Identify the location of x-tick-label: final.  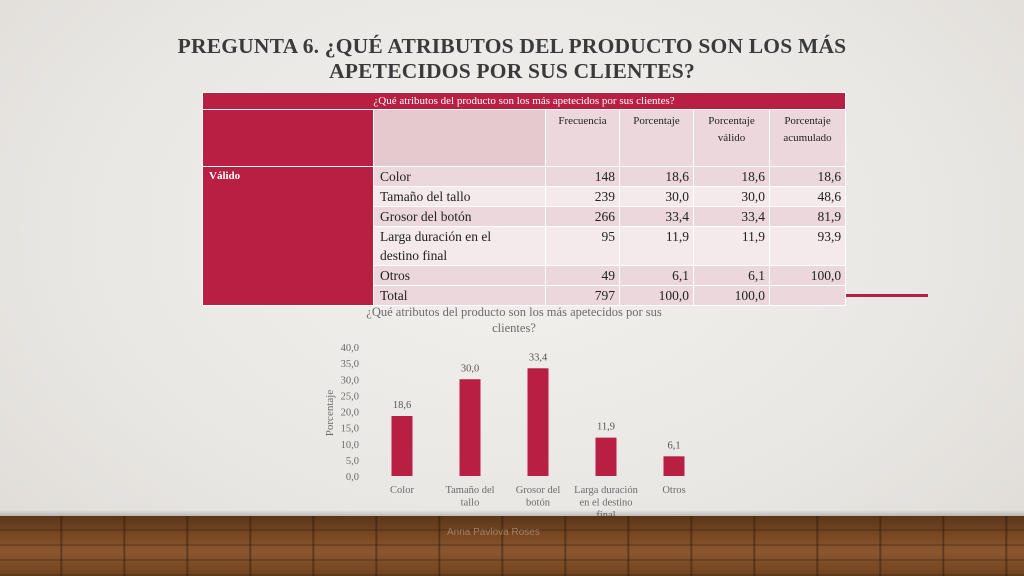
(605, 515).